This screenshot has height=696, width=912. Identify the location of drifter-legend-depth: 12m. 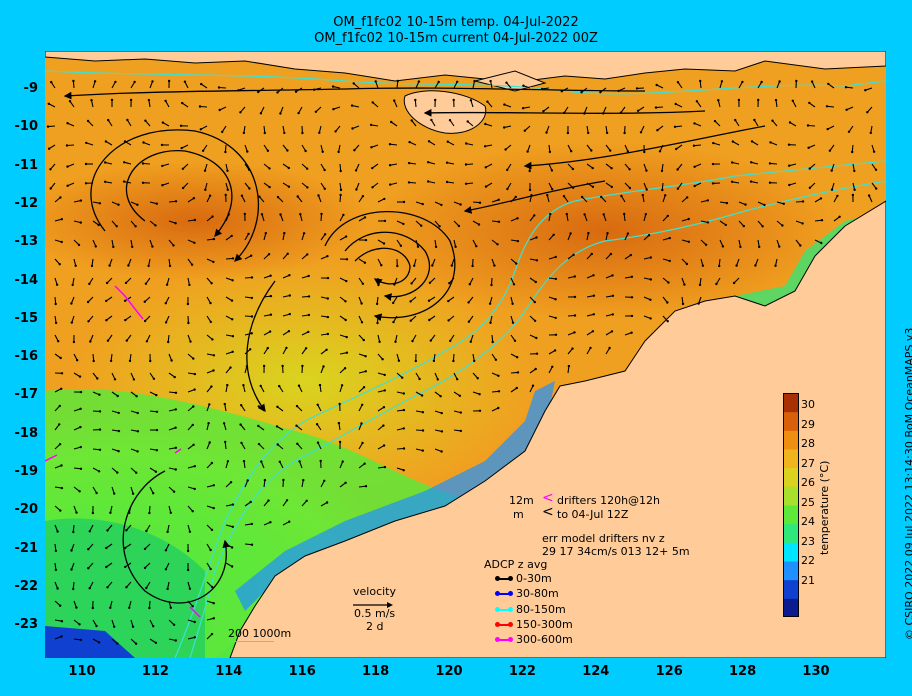
(521, 500).